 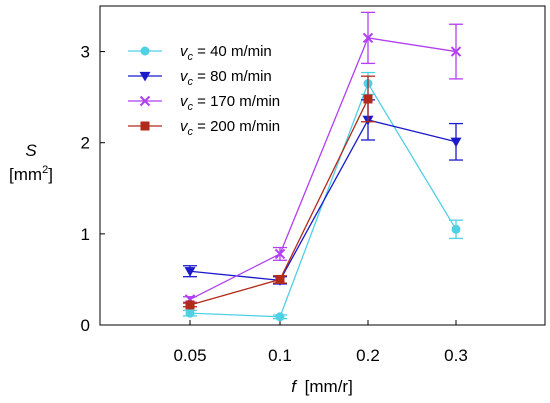 What do you see at coordinates (189, 355) in the screenshot?
I see `x-tick-label: 0.05` at bounding box center [189, 355].